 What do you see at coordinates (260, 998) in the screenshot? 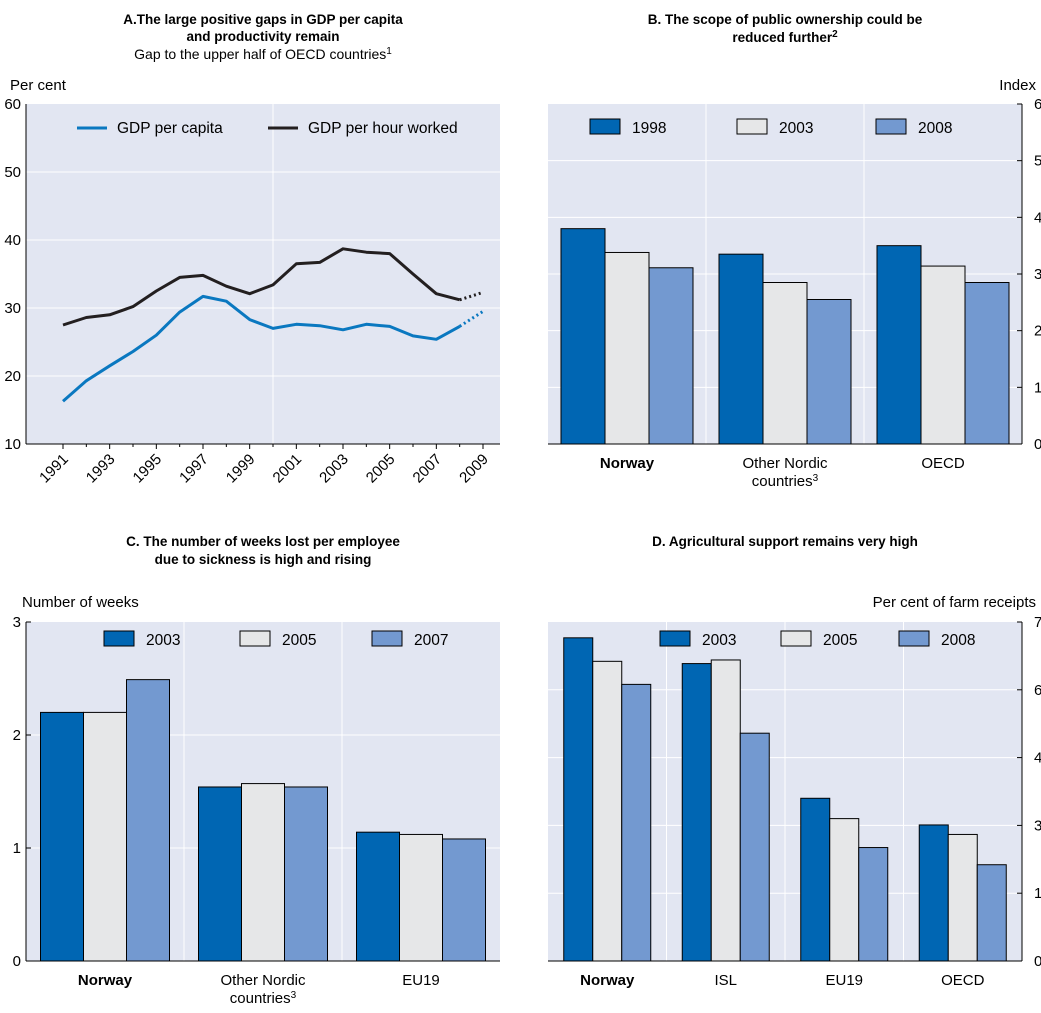
I see `panel-c-category-label-line2-text: countries` at bounding box center [260, 998].